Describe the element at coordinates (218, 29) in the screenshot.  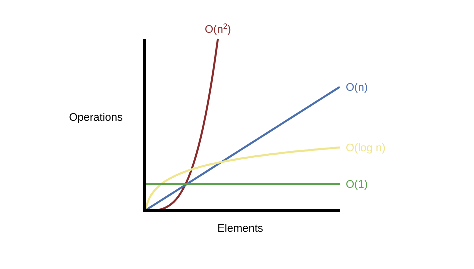
I see `series-label: O(n$^{2}$)` at that location.